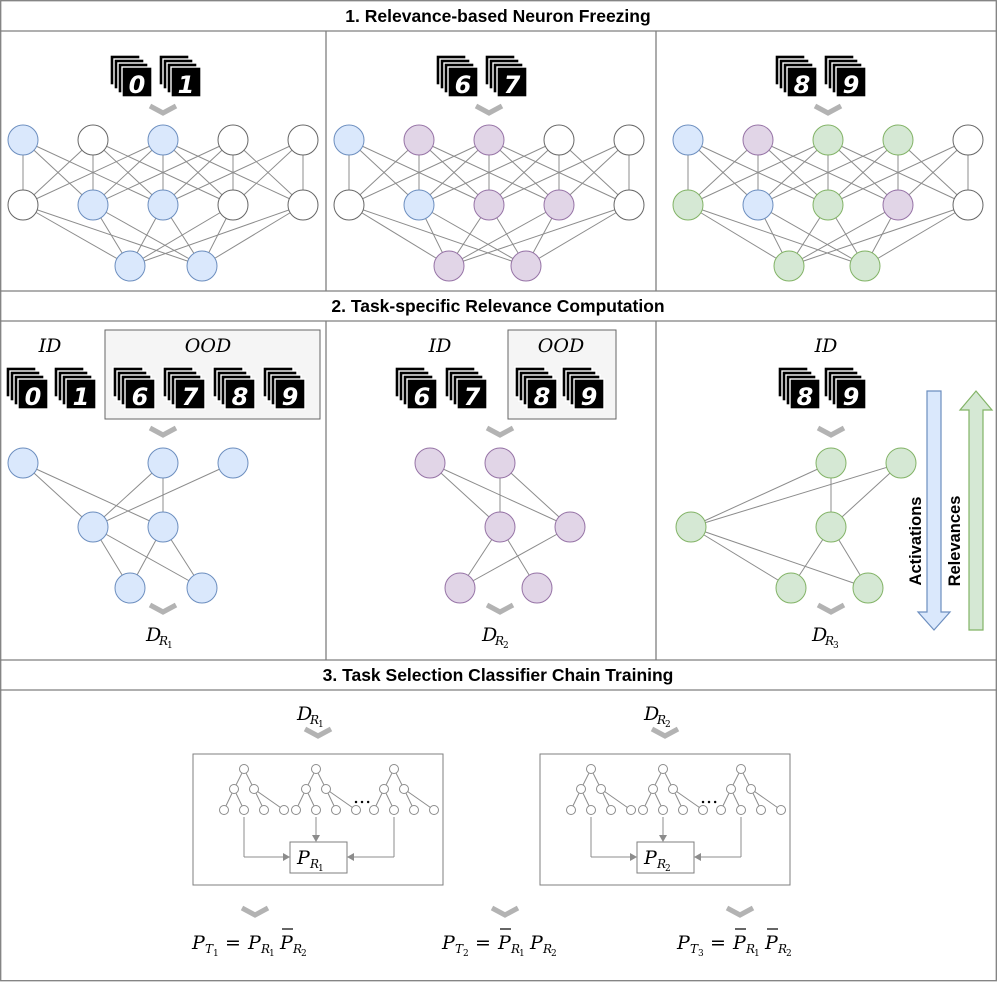  I want to click on relevance-task-3: 8 9 DR3, so click(796, 508).